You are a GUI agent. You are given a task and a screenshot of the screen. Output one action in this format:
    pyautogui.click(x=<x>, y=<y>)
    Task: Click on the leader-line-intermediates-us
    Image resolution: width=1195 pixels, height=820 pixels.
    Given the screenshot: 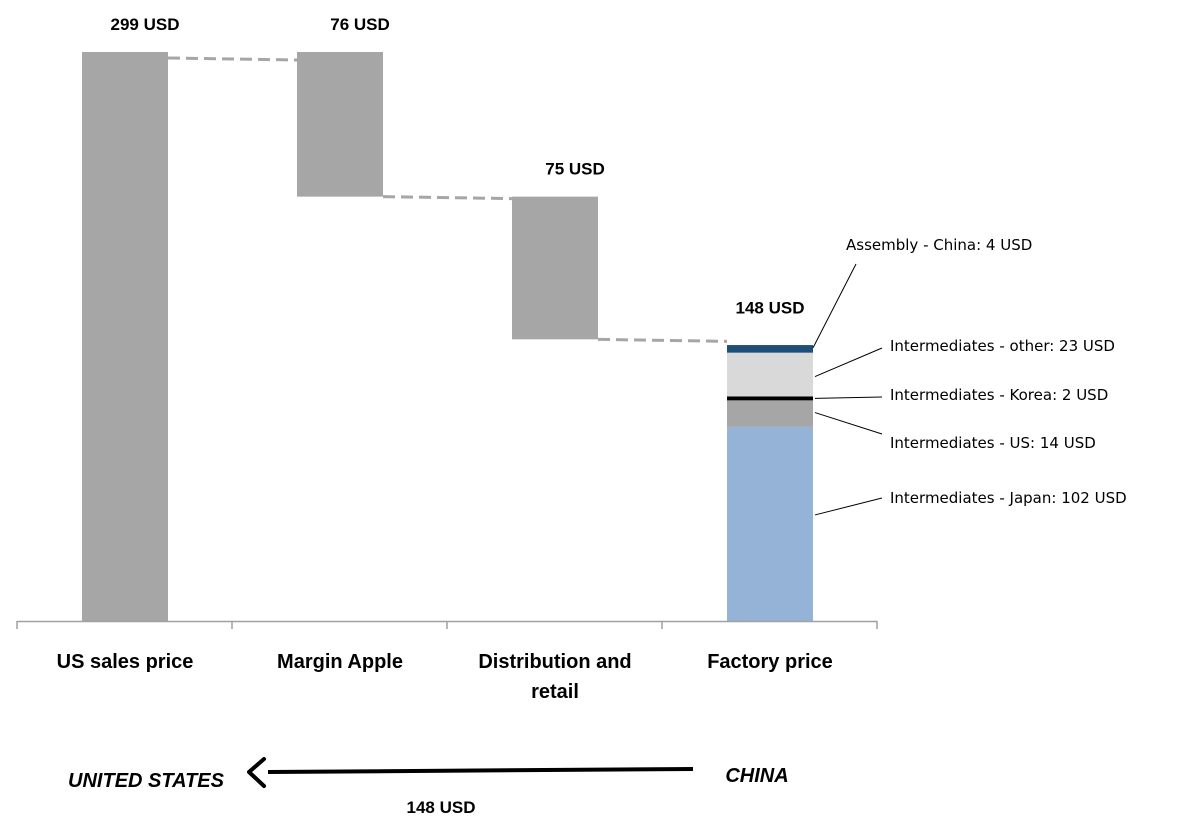 What is the action you would take?
    pyautogui.click(x=848, y=423)
    